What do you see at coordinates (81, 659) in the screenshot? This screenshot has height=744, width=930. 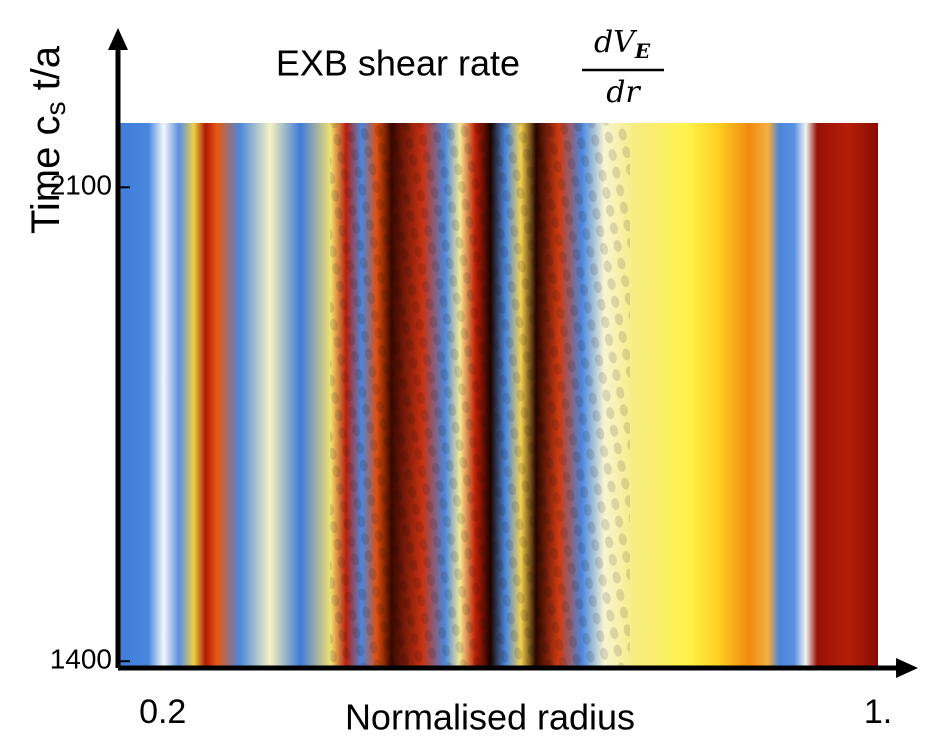 I see `y-tick-label: 1400` at bounding box center [81, 659].